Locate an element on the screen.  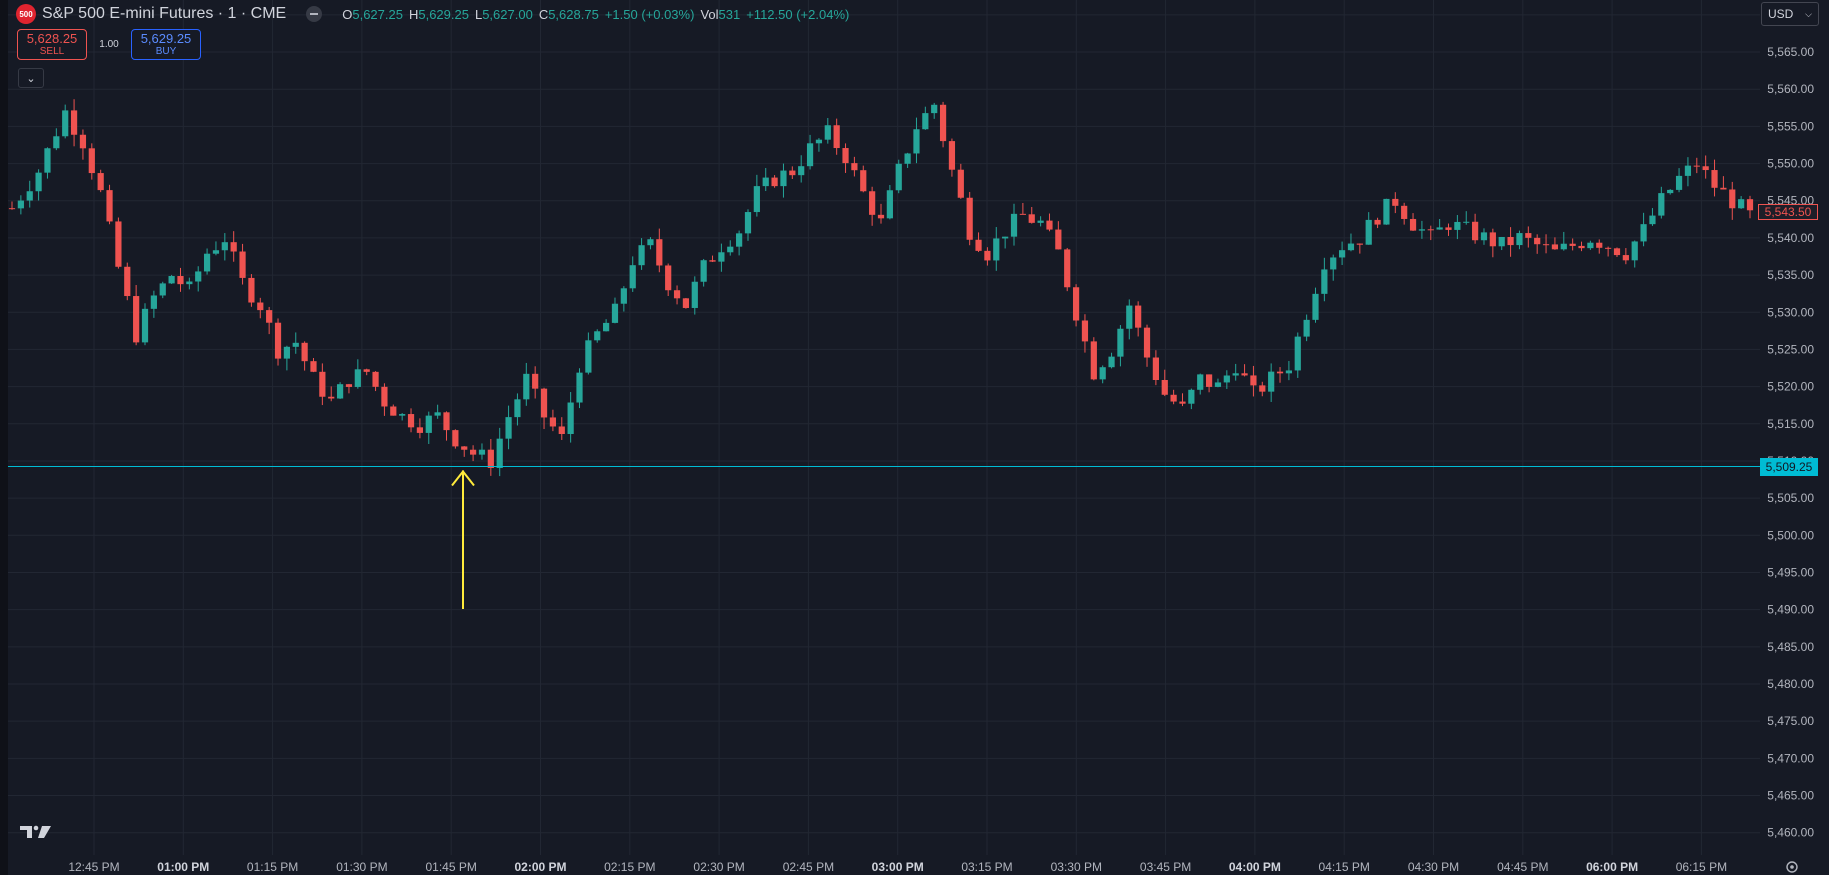
time-tick-label: 03:30 PM is located at coordinates (1076, 867).